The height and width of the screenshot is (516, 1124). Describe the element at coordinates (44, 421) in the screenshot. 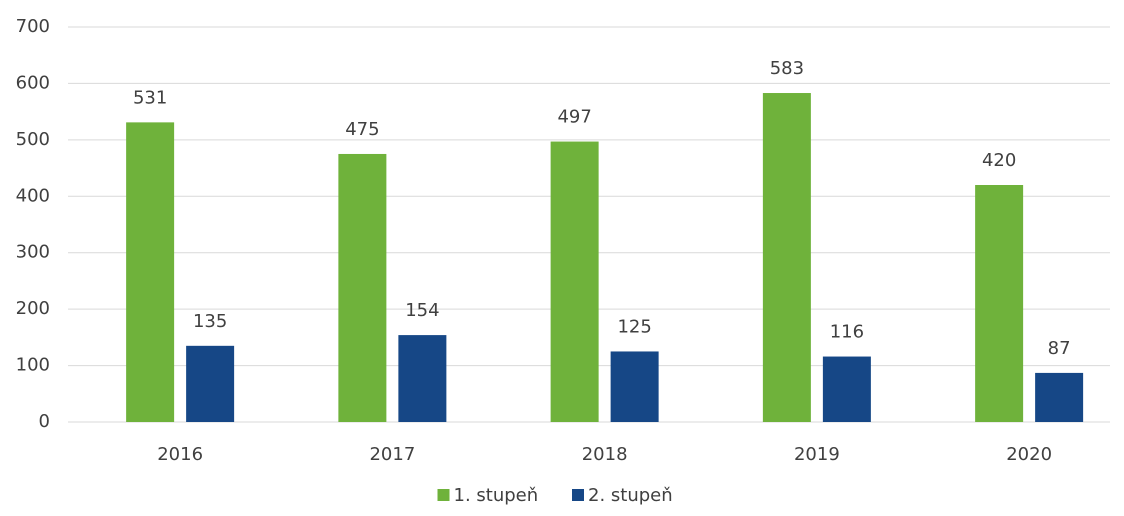

I see `y-tick-label: 0` at that location.